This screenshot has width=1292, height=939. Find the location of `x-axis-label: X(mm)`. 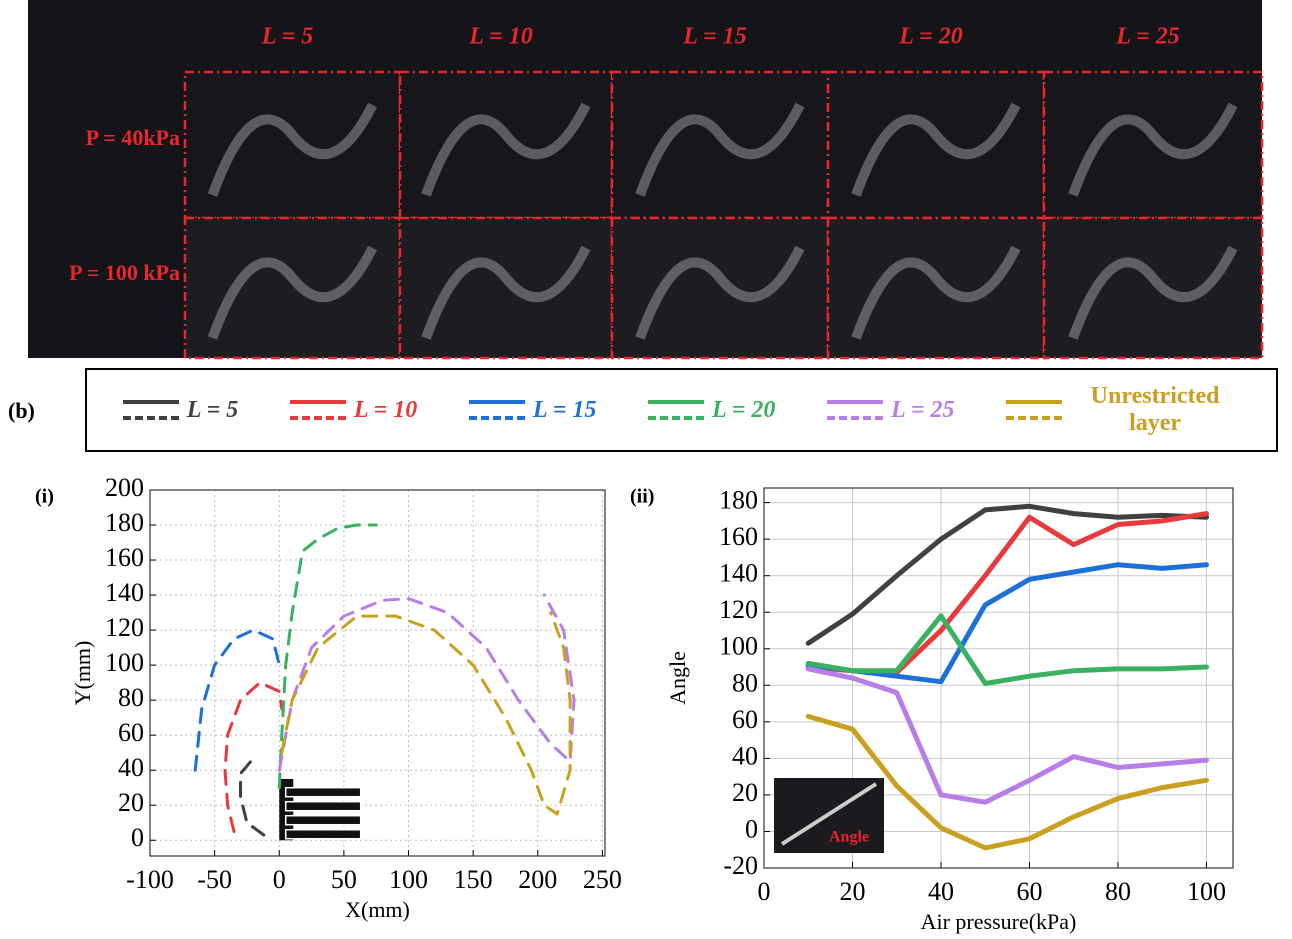

x-axis-label: X(mm) is located at coordinates (377, 909).